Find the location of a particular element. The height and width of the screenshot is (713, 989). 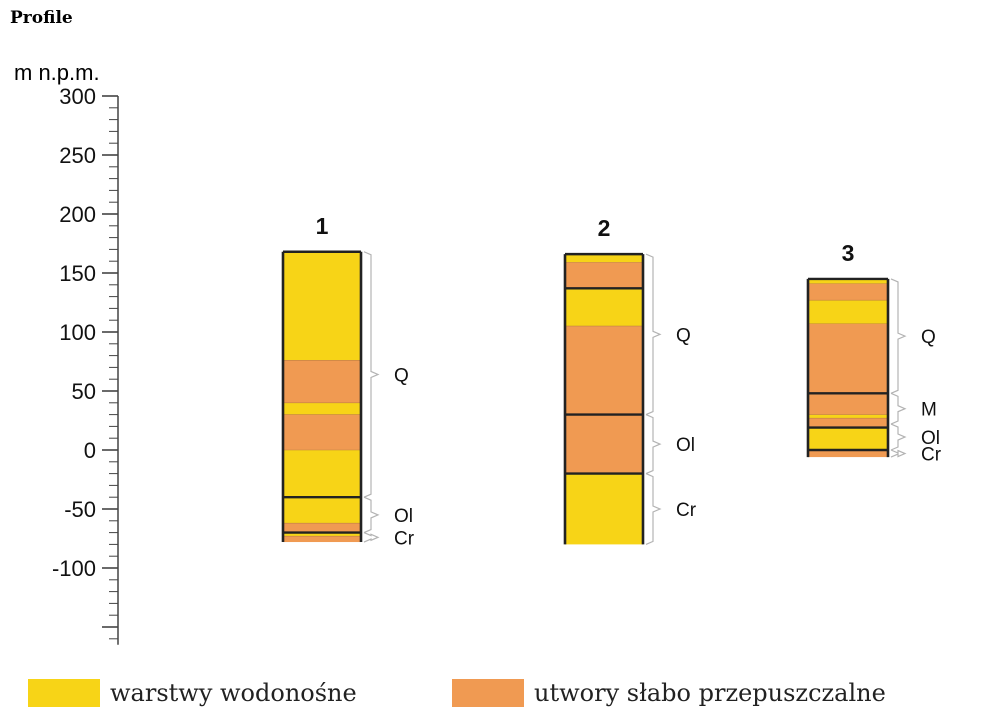

axis-tick-label: 300 is located at coordinates (77, 96).